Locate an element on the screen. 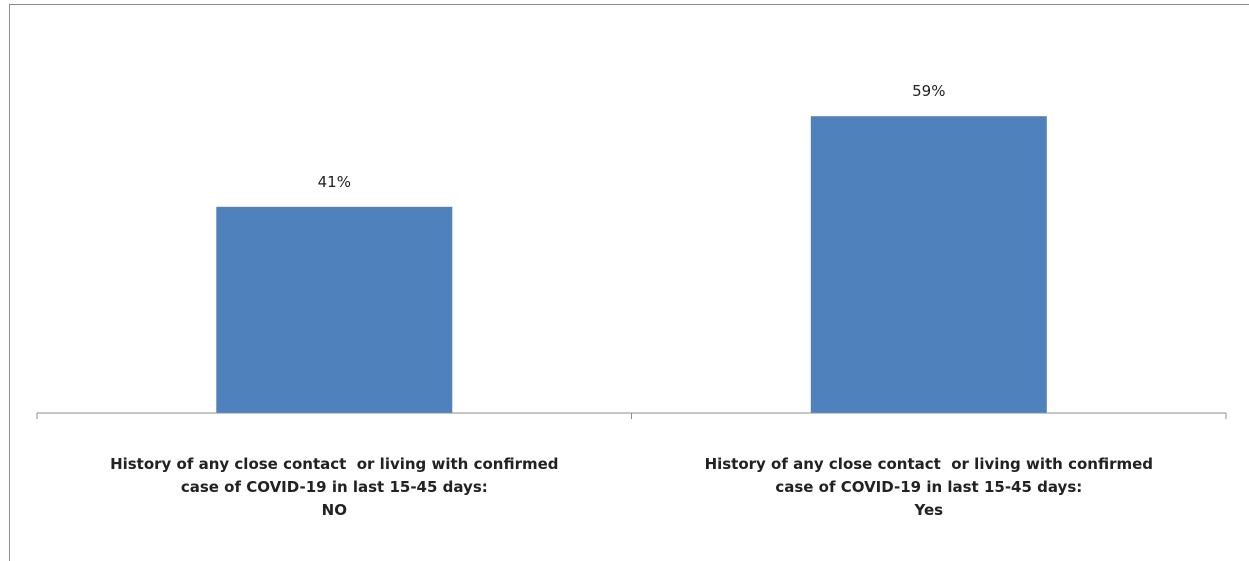  data-label-1: 41% is located at coordinates (334, 182).